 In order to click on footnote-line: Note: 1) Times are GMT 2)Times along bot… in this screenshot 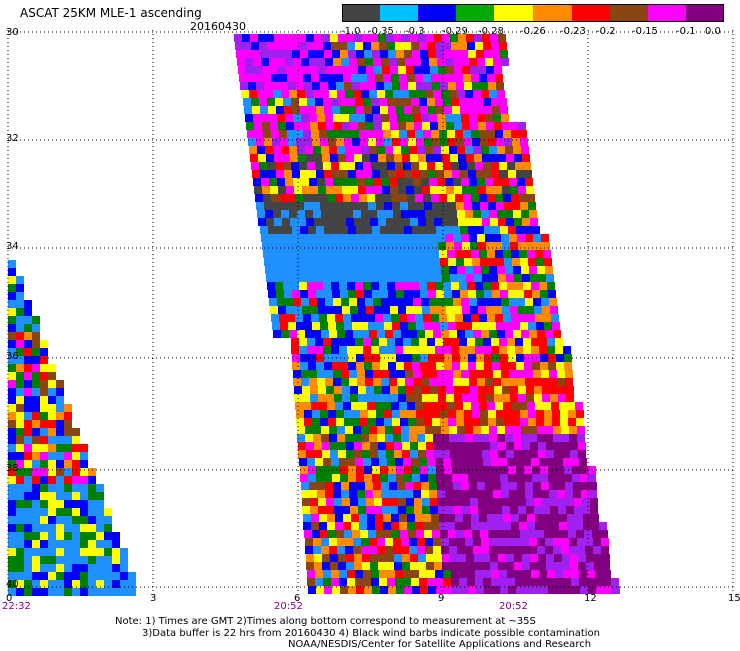, I will do `click(325, 621)`.